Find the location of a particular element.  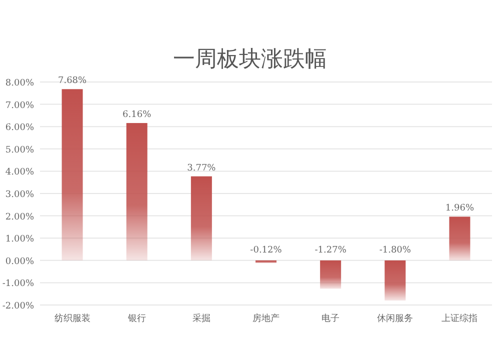

y-tick-label: 3.00% is located at coordinates (19, 195).